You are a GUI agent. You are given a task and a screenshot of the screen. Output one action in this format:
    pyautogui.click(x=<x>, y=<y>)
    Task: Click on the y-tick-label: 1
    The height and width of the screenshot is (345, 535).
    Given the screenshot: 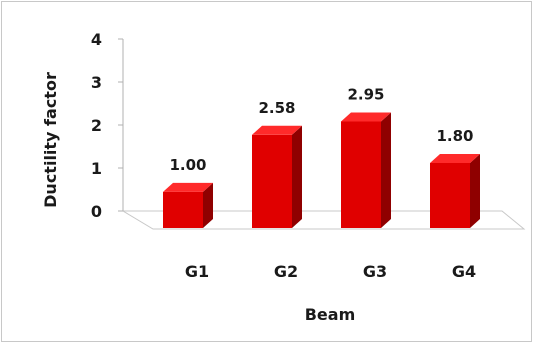 What is the action you would take?
    pyautogui.click(x=96, y=168)
    